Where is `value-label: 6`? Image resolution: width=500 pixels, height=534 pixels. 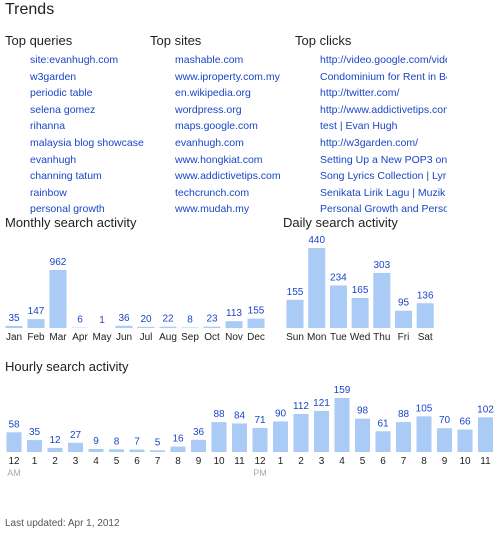 value-label: 6 is located at coordinates (80, 320).